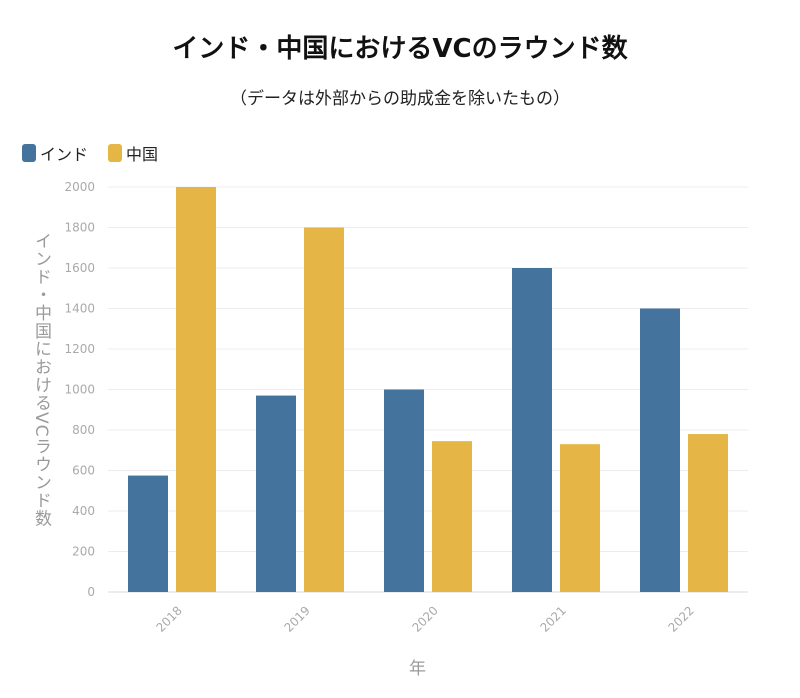 The width and height of the screenshot is (800, 698). Describe the element at coordinates (296, 618) in the screenshot. I see `x-tick-label: 2019` at that location.